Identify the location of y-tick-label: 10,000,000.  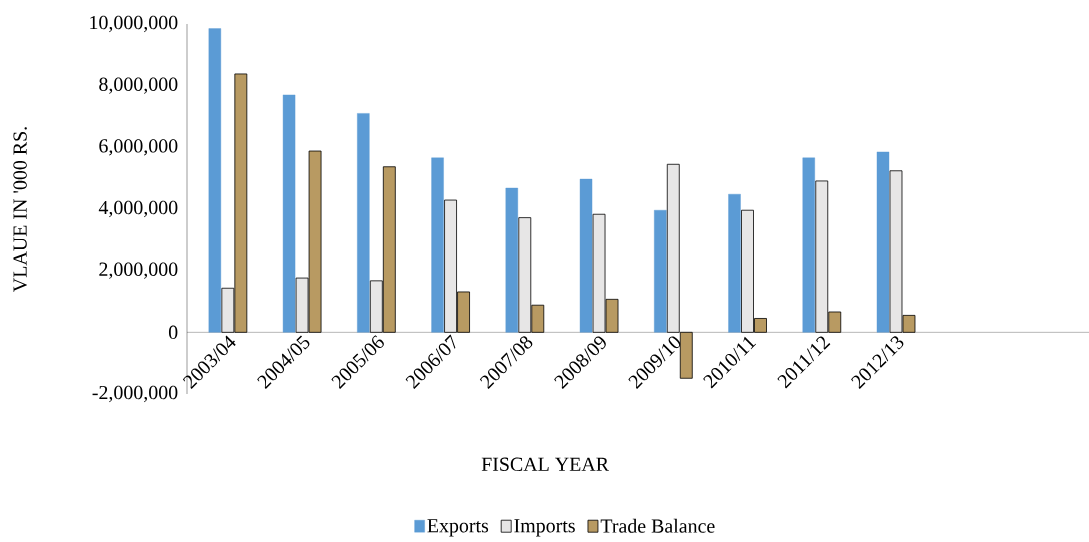
(134, 24).